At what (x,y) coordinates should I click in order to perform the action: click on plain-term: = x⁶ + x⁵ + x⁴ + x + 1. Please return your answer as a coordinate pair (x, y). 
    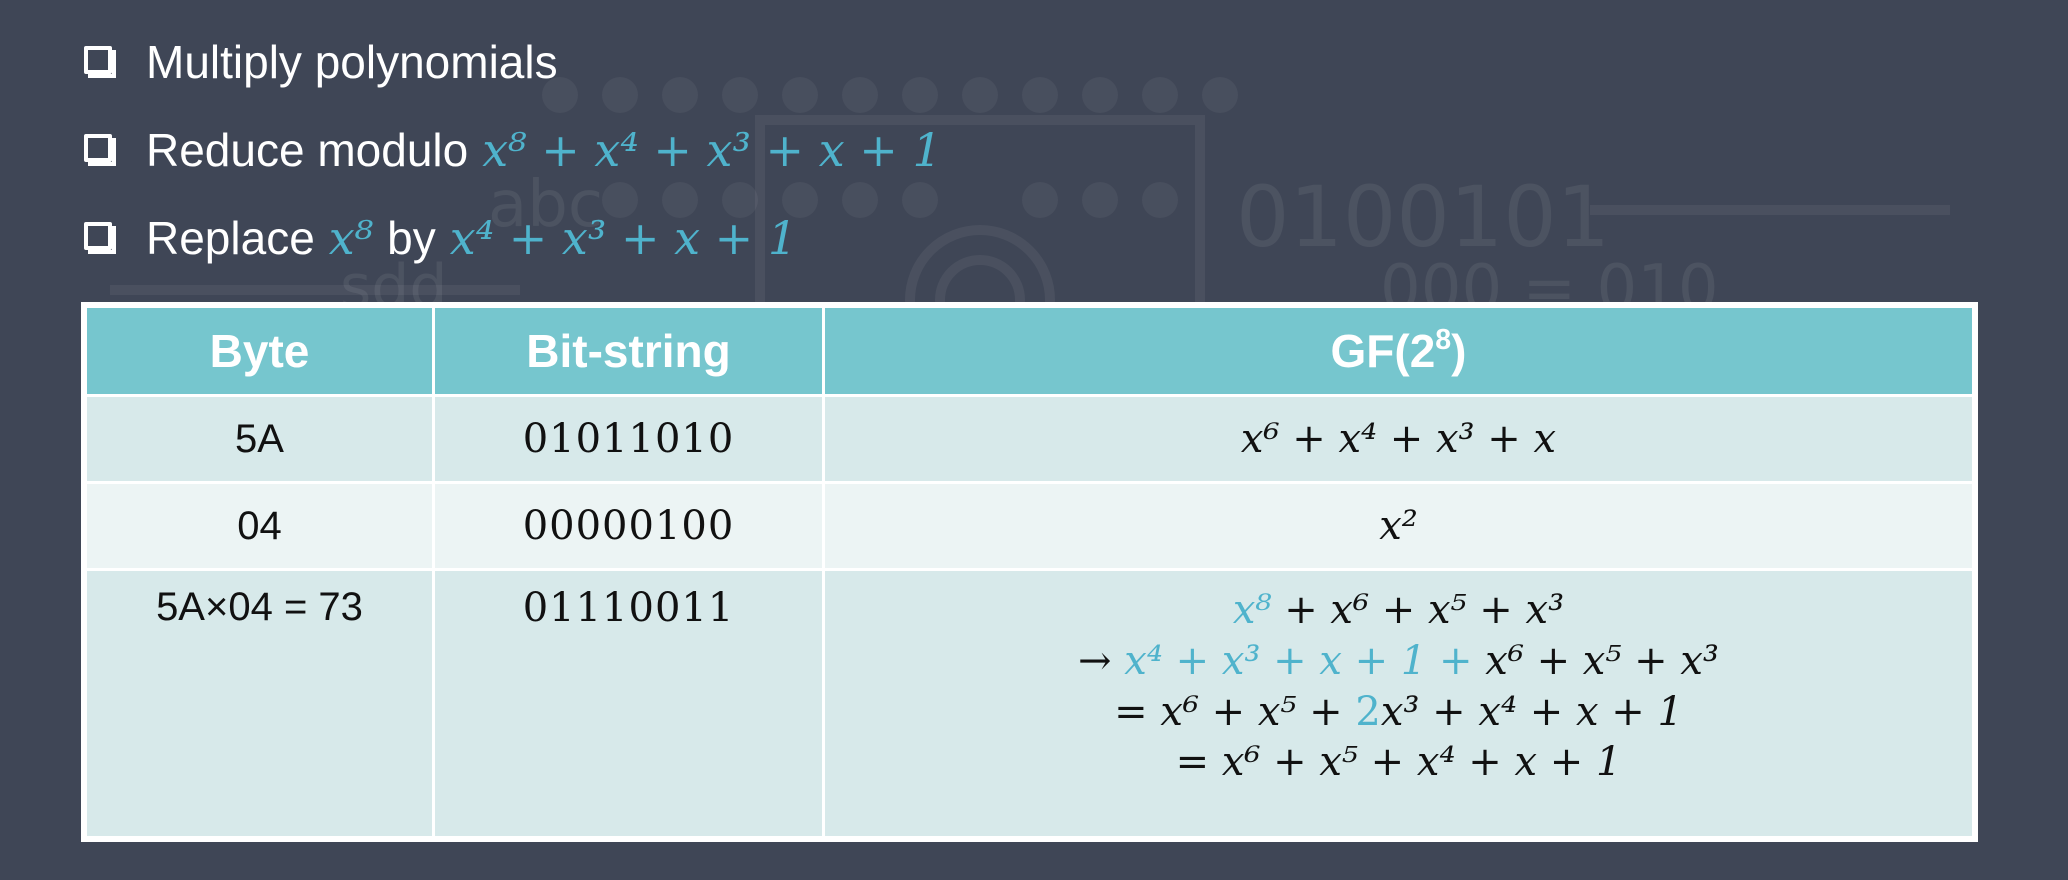
    Looking at the image, I should click on (1398, 762).